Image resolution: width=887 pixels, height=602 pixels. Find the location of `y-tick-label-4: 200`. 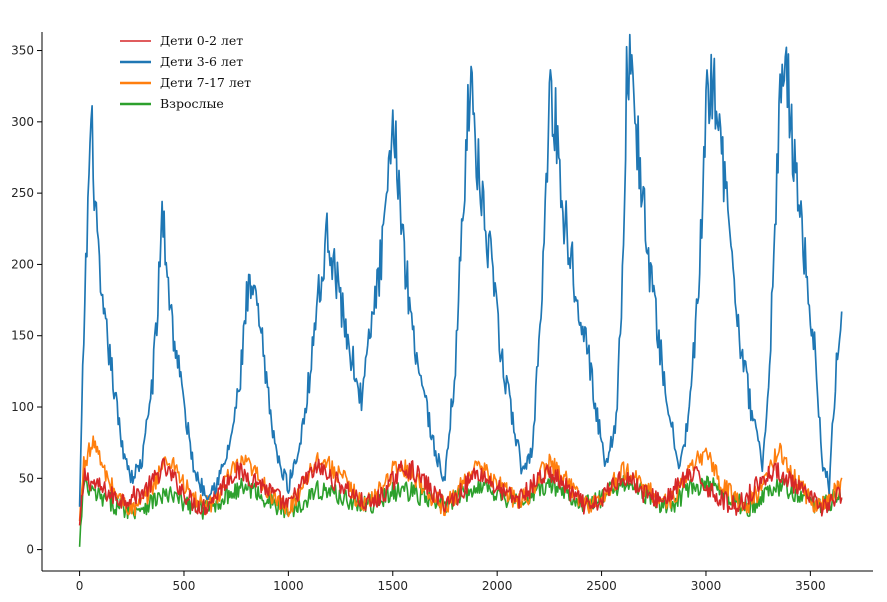

y-tick-label-4: 200 is located at coordinates (22, 264).